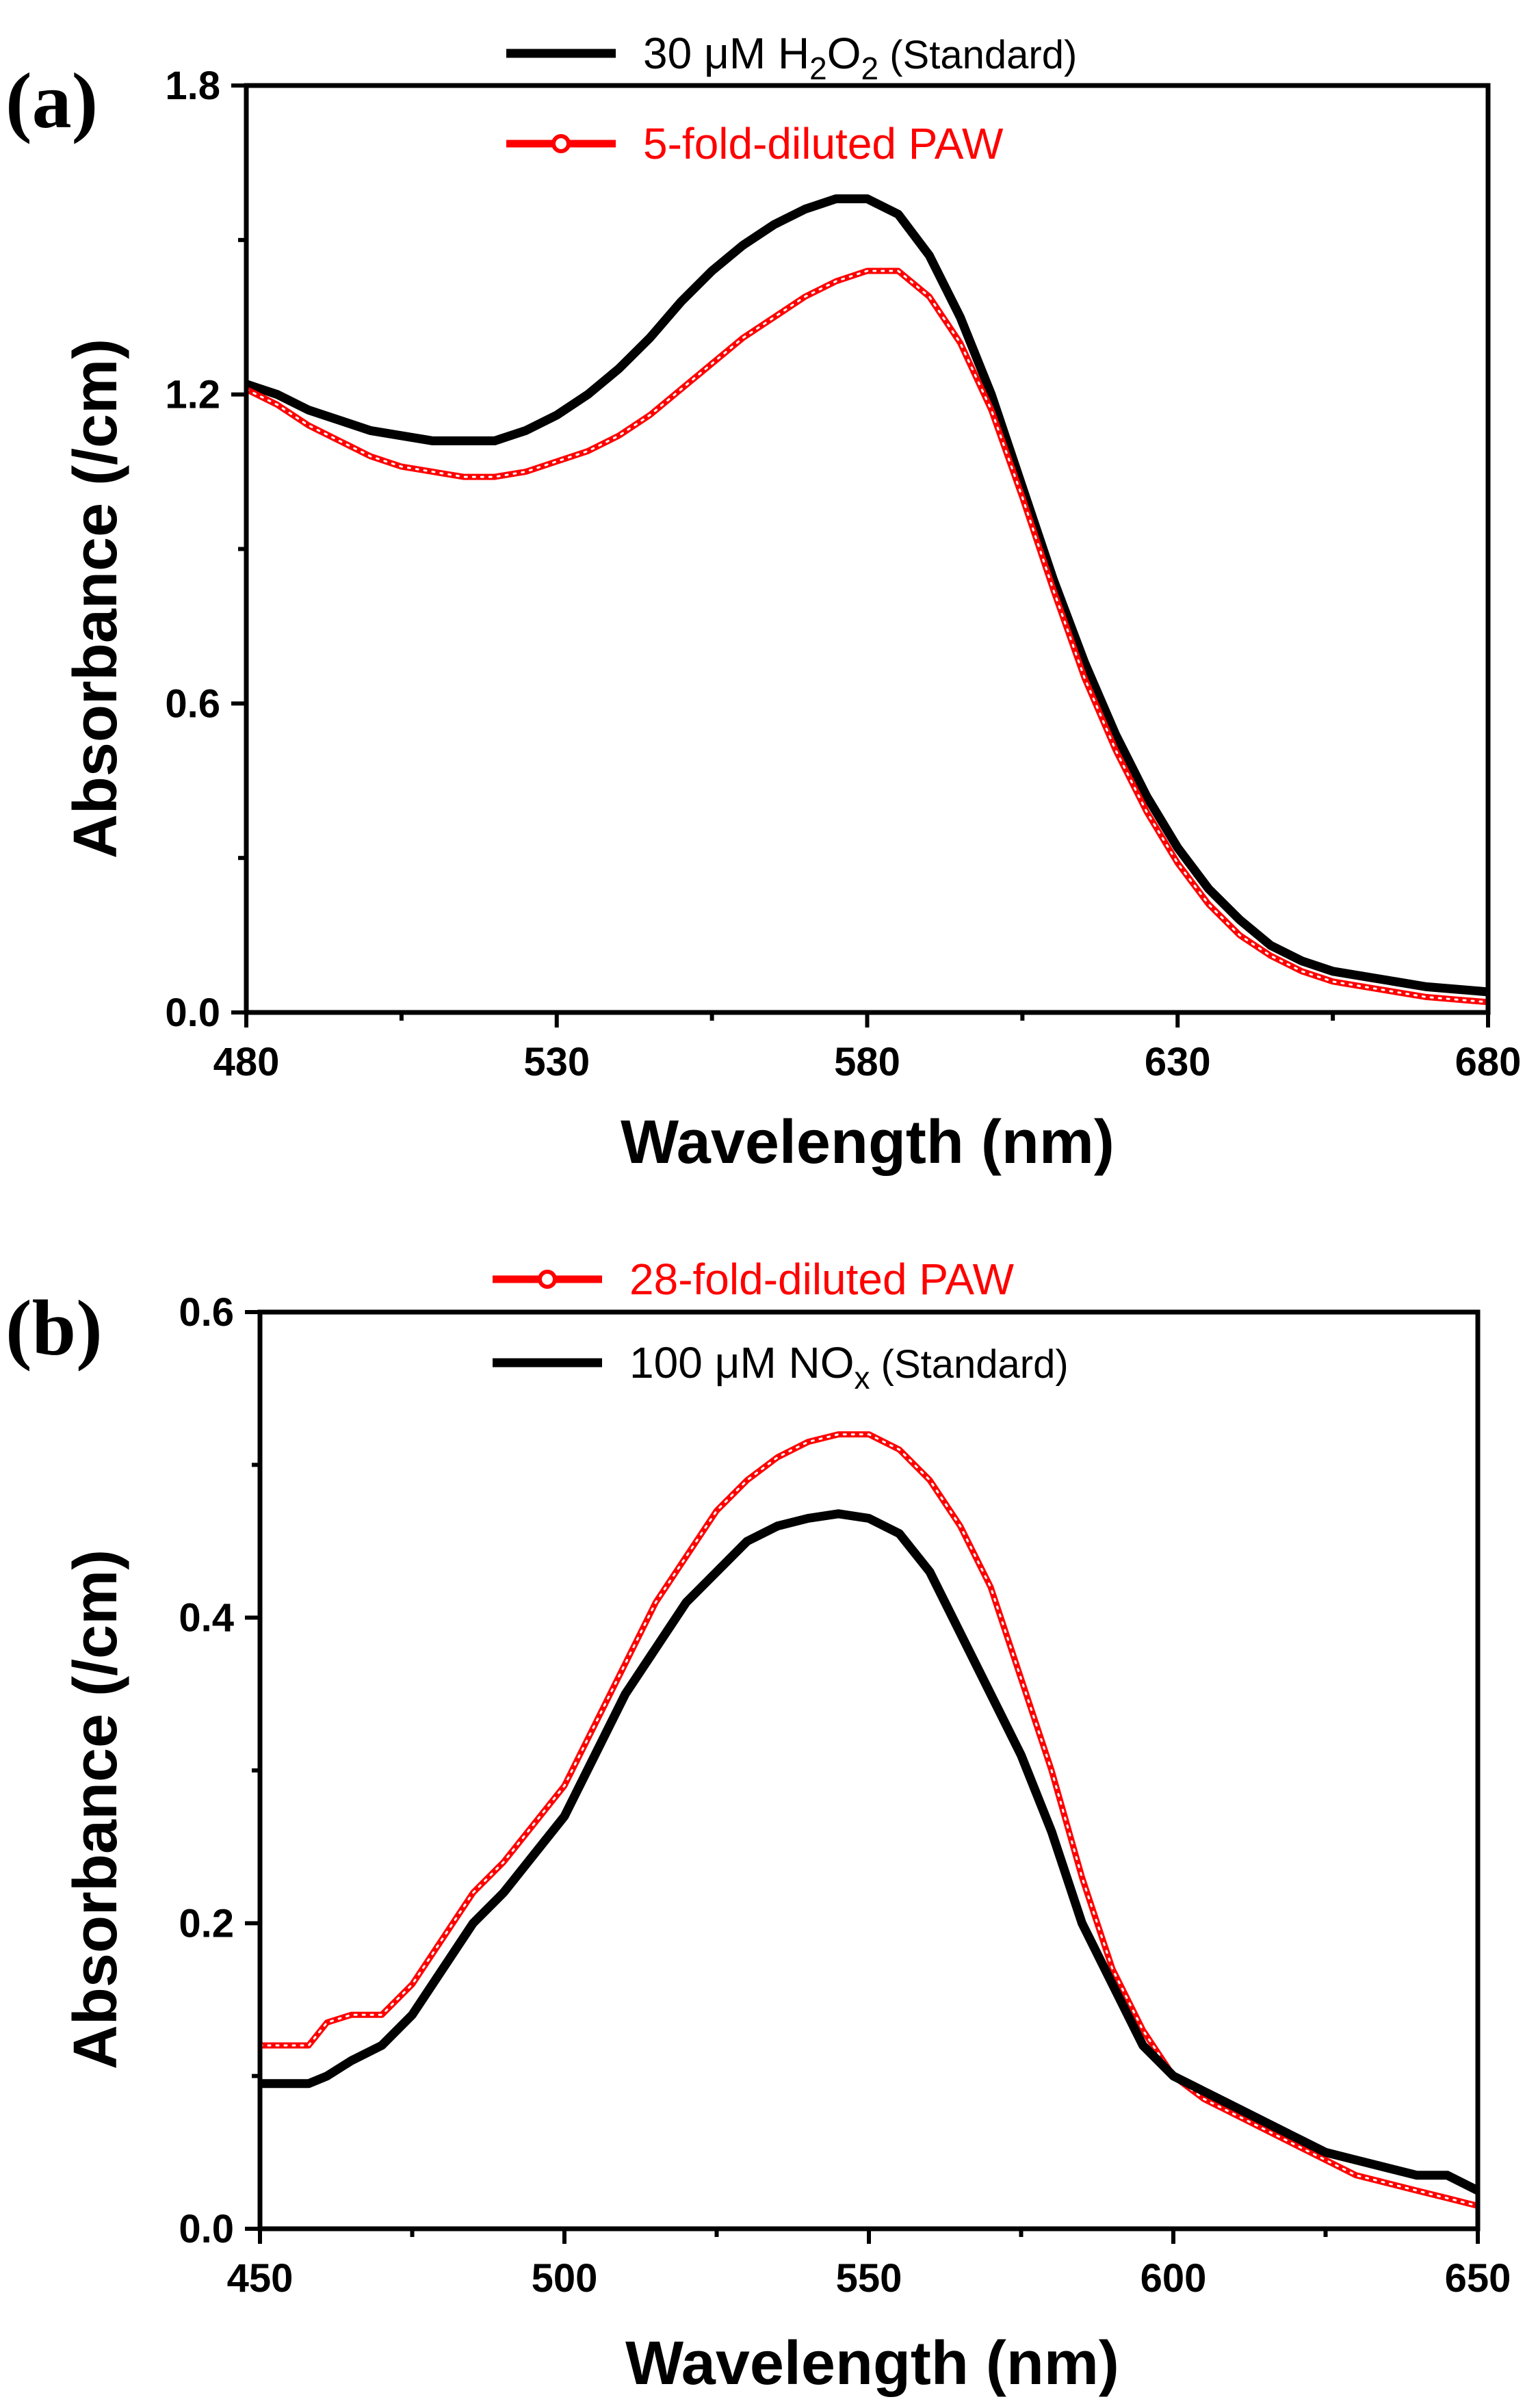 The image size is (1538, 2408). Describe the element at coordinates (1478, 2278) in the screenshot. I see `panel-b-x-tick-label: 650` at that location.